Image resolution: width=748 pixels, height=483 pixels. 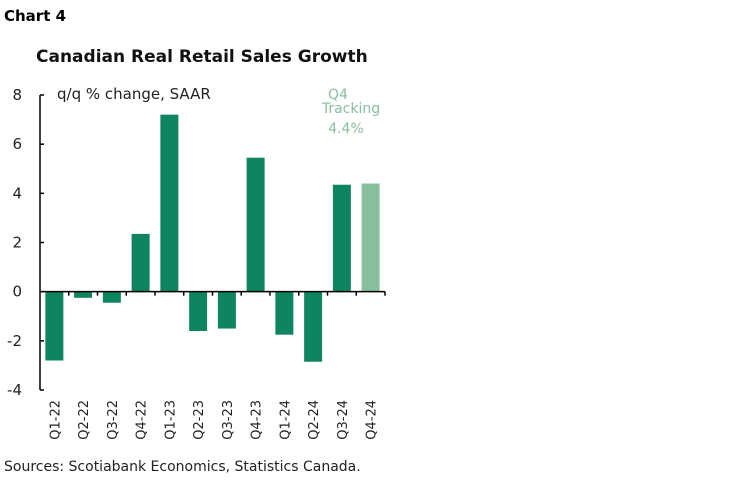 I want to click on chart-title: Canadian Real Retail Sales Growth, so click(x=202, y=57).